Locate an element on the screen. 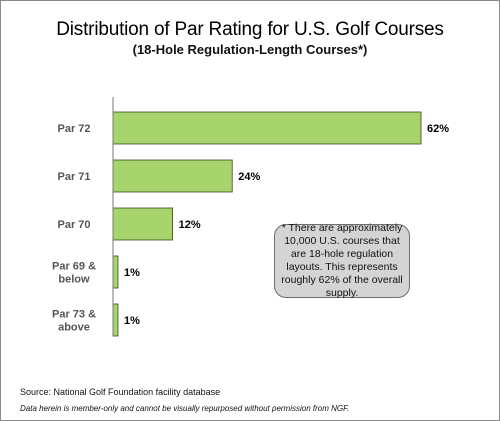 The image size is (500, 421). category-label: Par 73 & above is located at coordinates (74, 321).